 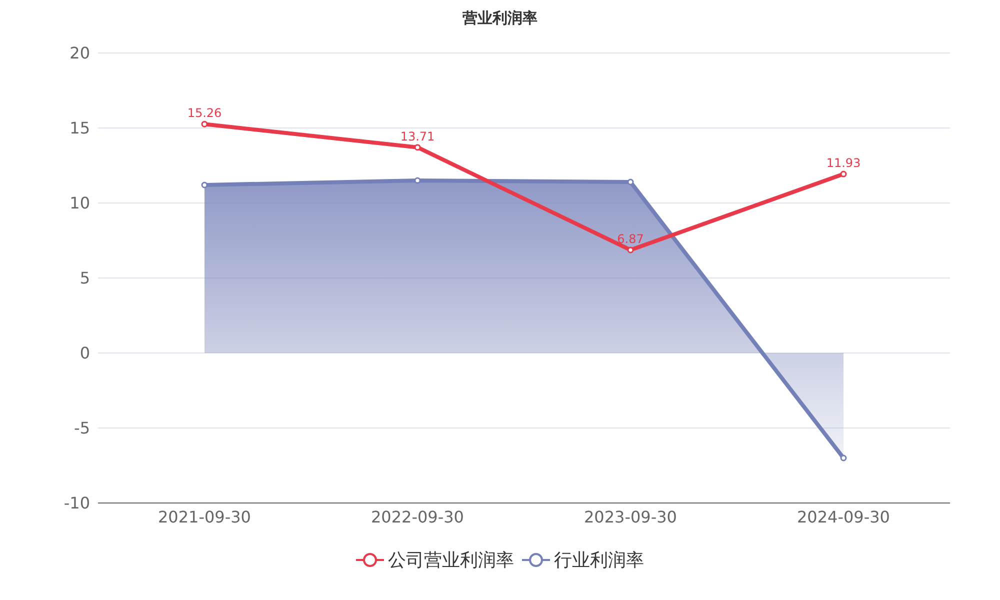 What do you see at coordinates (77, 503) in the screenshot?
I see `y-tick-label: -10` at bounding box center [77, 503].